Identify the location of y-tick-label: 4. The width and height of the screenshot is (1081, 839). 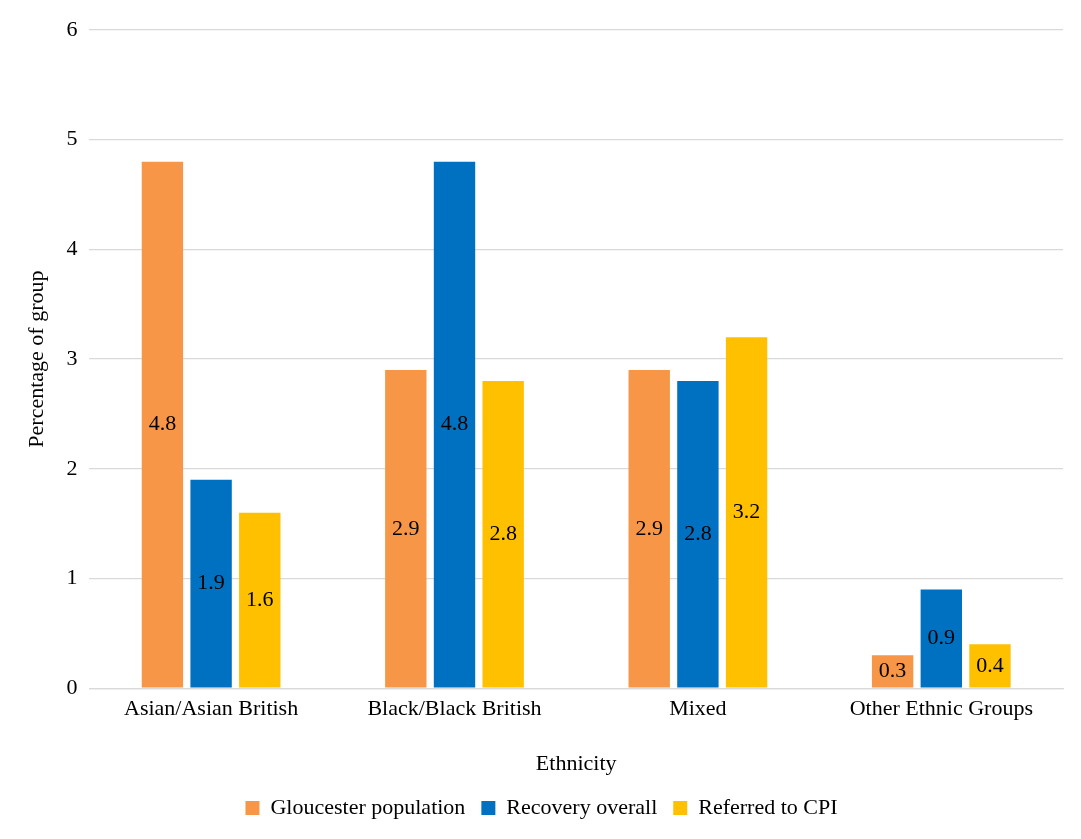
(72, 248).